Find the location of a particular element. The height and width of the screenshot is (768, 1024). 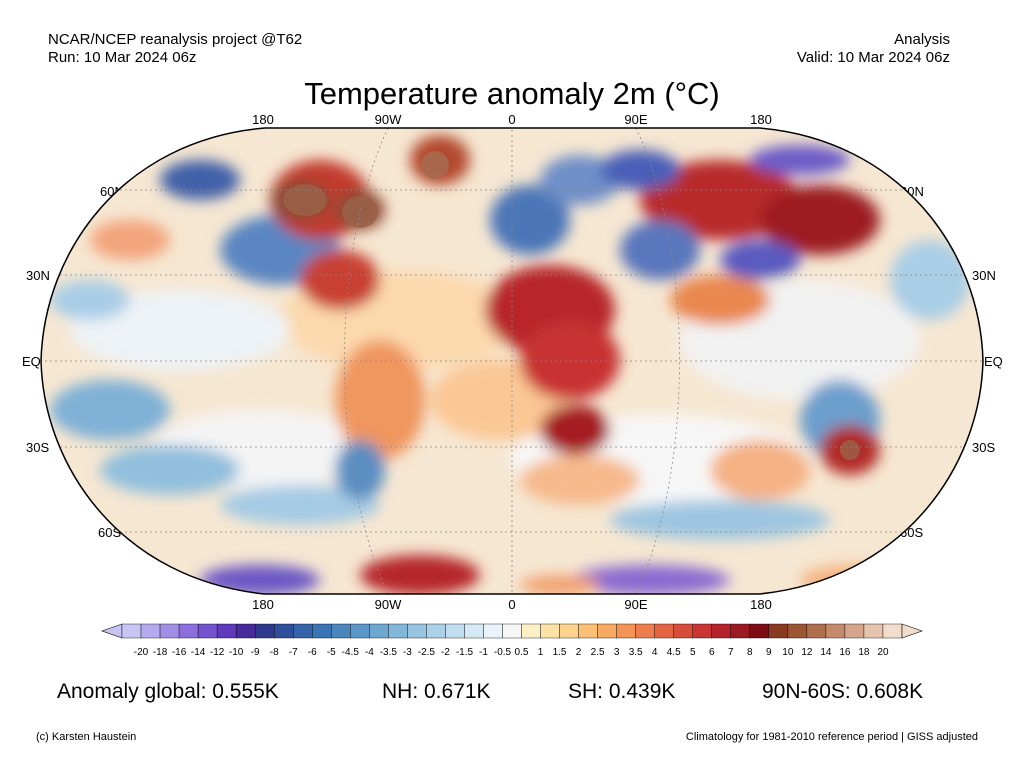

colorbar-tick-label: -4 is located at coordinates (369, 652).